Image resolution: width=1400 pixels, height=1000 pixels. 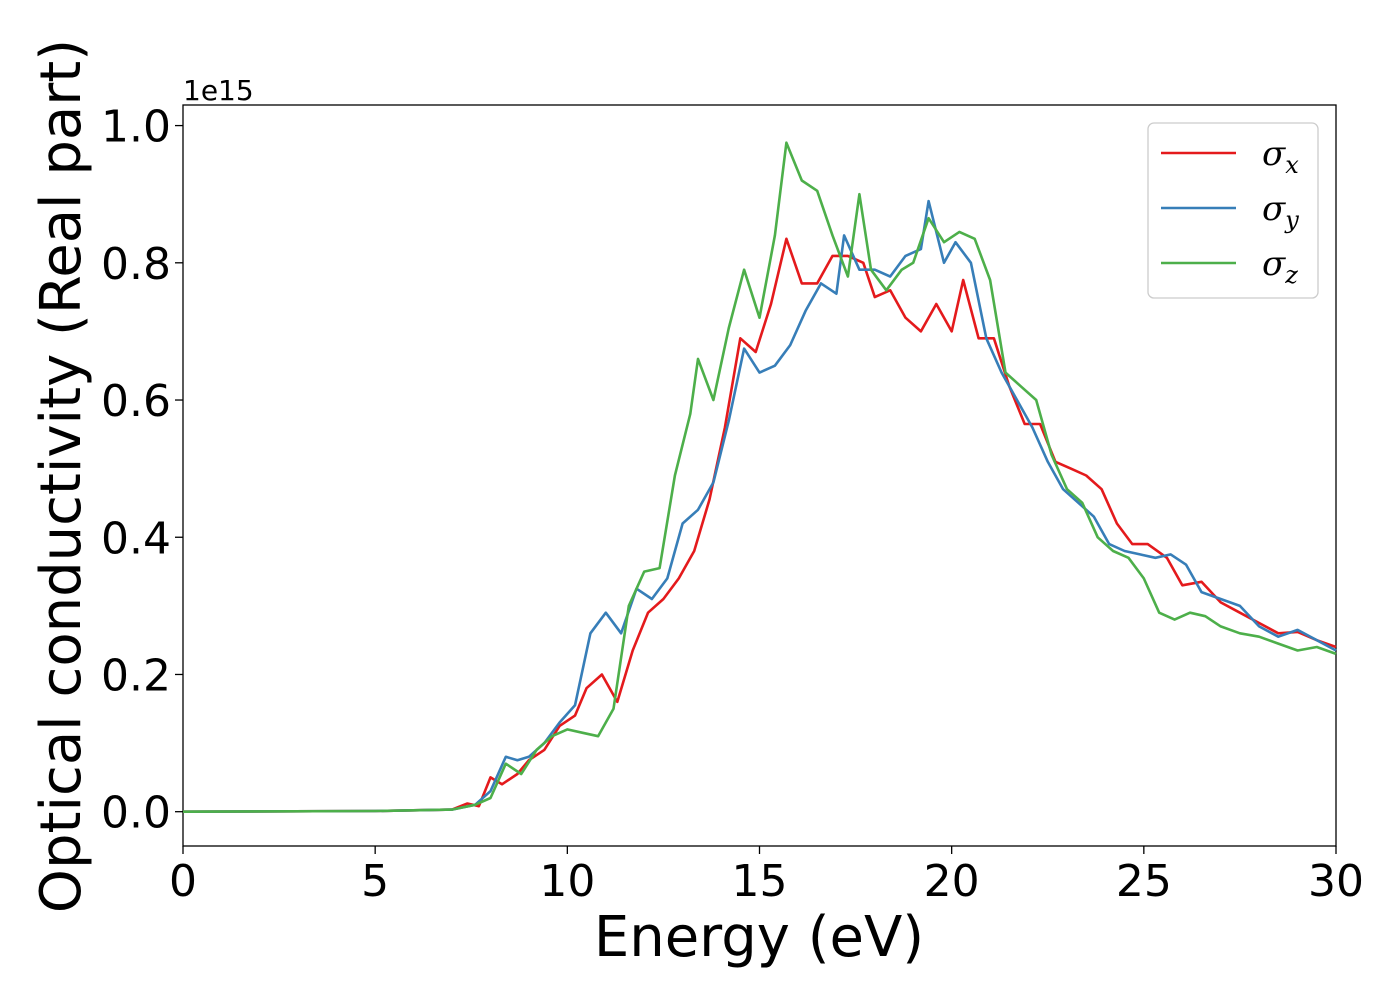 I want to click on y-tick-label: 1.0, so click(x=136, y=127).